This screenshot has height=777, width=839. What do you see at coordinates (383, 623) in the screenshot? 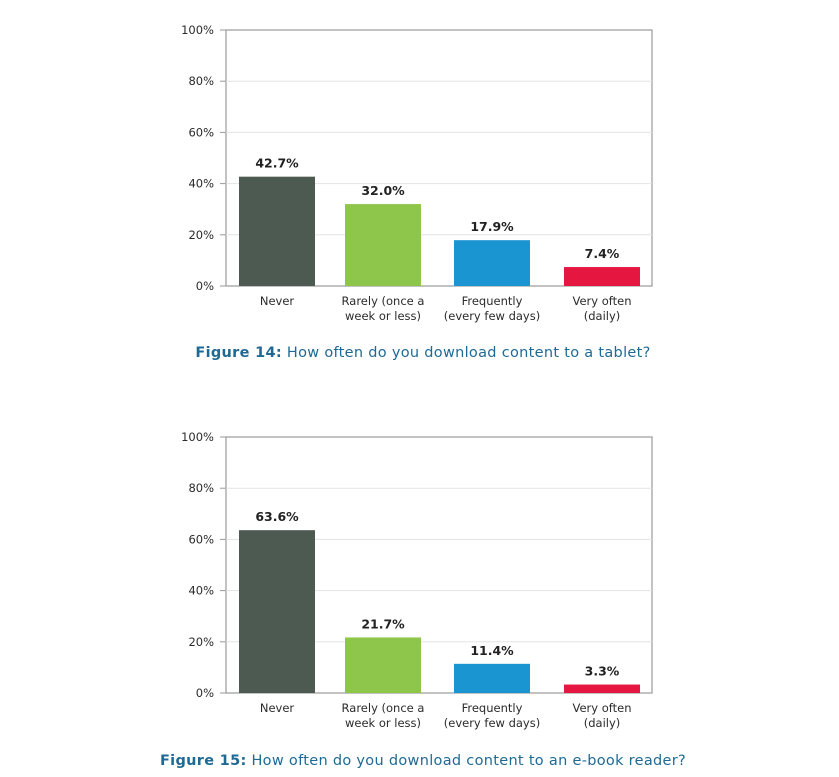
I see `data-label: 21.7%` at bounding box center [383, 623].